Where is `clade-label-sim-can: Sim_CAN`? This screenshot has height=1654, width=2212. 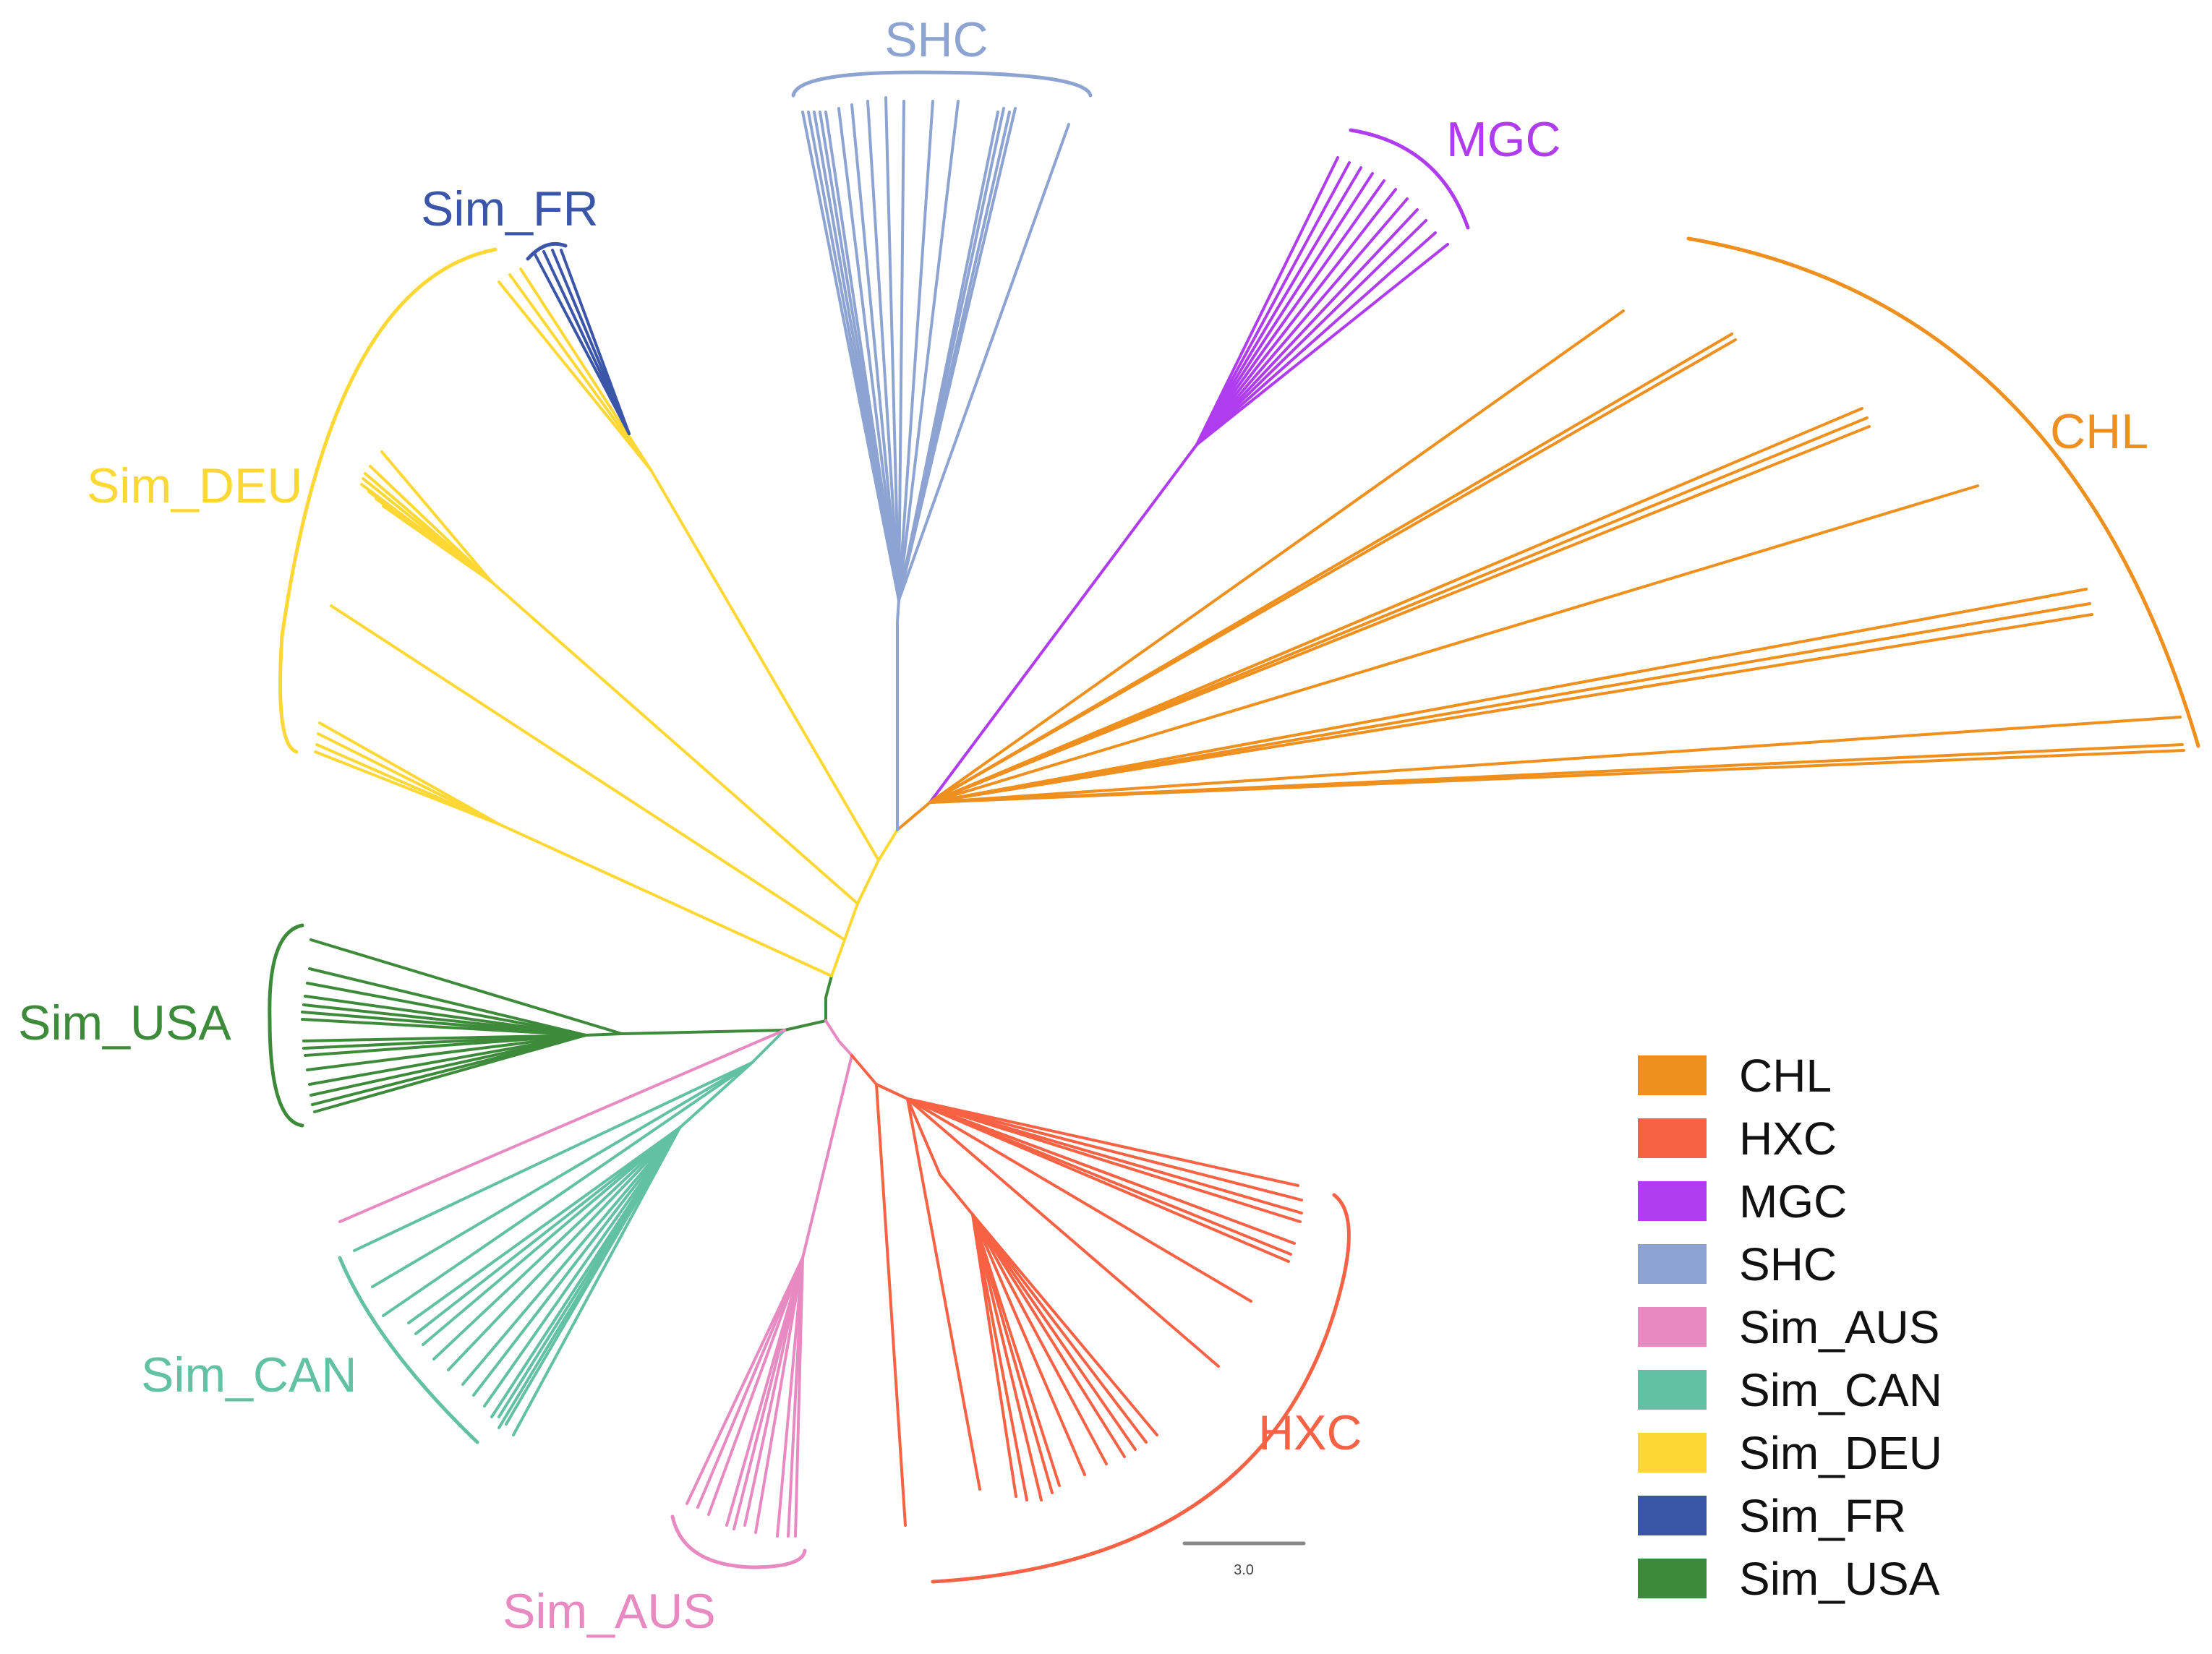
clade-label-sim-can: Sim_CAN is located at coordinates (249, 1374).